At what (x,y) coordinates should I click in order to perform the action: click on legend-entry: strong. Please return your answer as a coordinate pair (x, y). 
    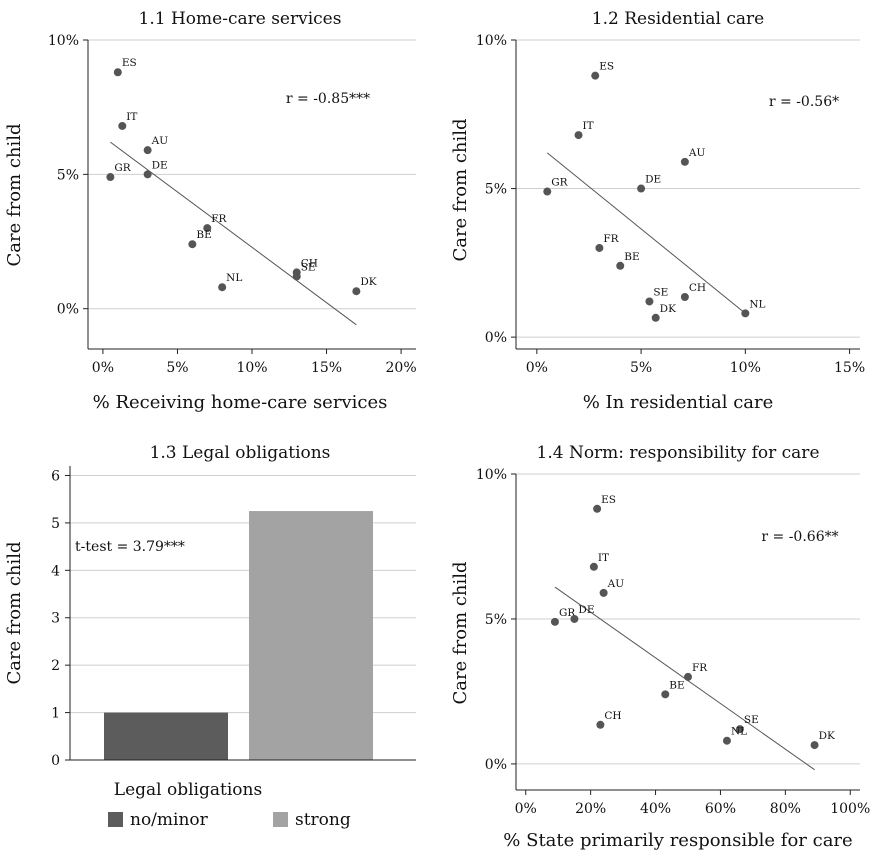
    Looking at the image, I should click on (323, 820).